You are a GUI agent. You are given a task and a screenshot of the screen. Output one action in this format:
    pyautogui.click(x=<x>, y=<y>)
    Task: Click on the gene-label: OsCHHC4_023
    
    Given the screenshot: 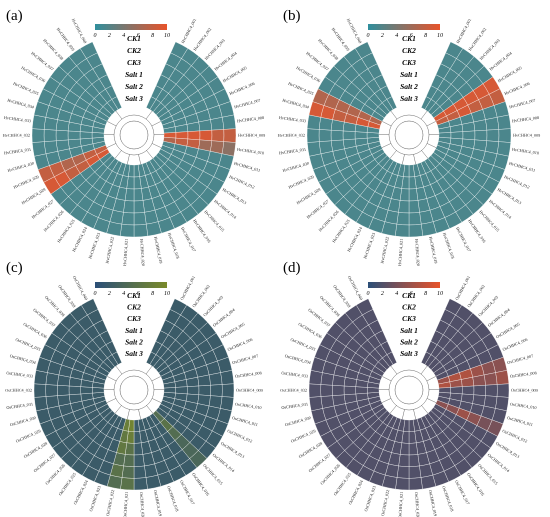 What is the action you would take?
    pyautogui.click(x=95, y=498)
    